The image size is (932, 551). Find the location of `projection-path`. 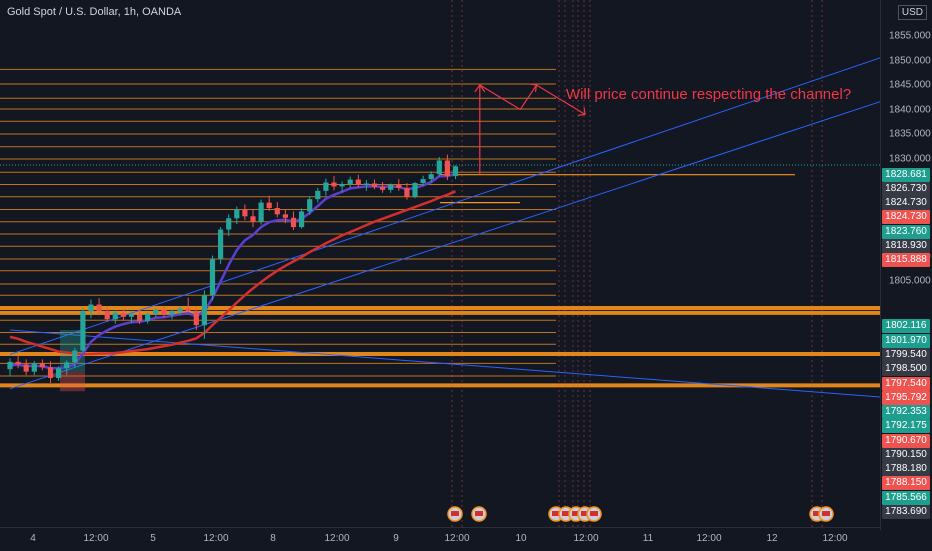

projection-path is located at coordinates (530, 129).